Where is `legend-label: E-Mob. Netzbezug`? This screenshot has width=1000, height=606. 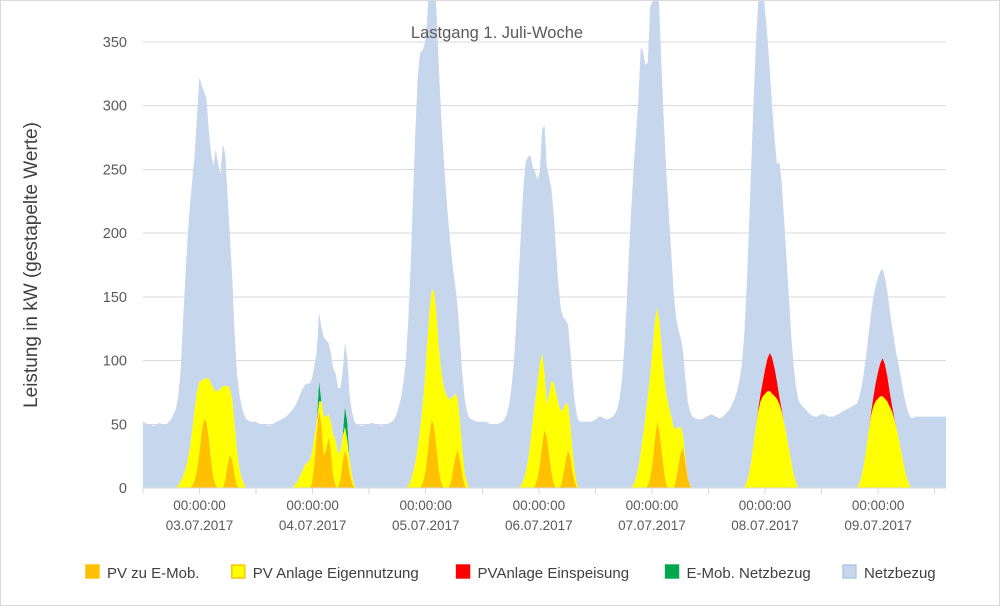 legend-label: E-Mob. Netzbezug is located at coordinates (749, 573).